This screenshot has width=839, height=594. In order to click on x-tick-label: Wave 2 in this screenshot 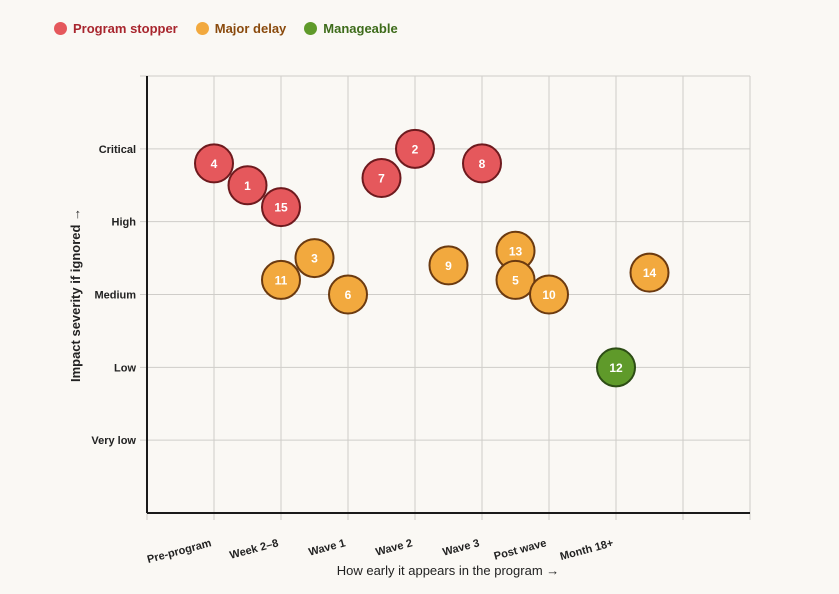, I will do `click(393, 547)`.